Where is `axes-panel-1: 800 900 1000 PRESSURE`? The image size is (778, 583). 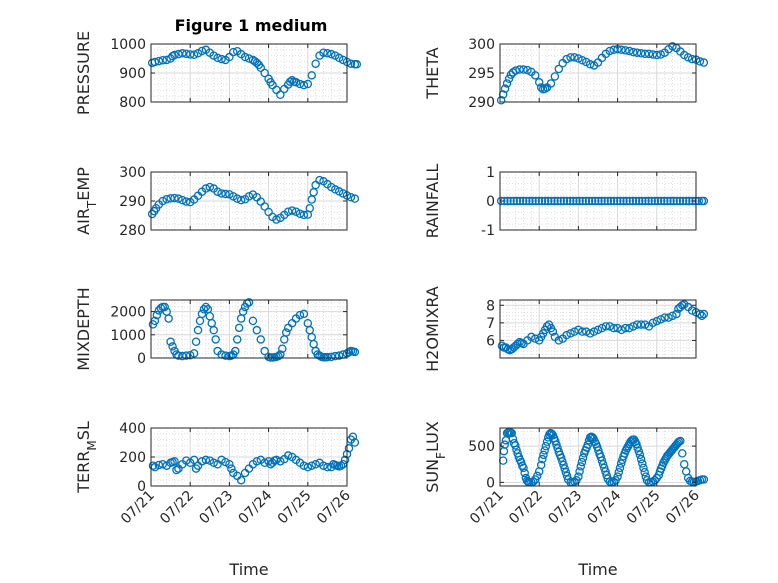 axes-panel-1: 800 900 1000 PRESSURE is located at coordinates (218, 73).